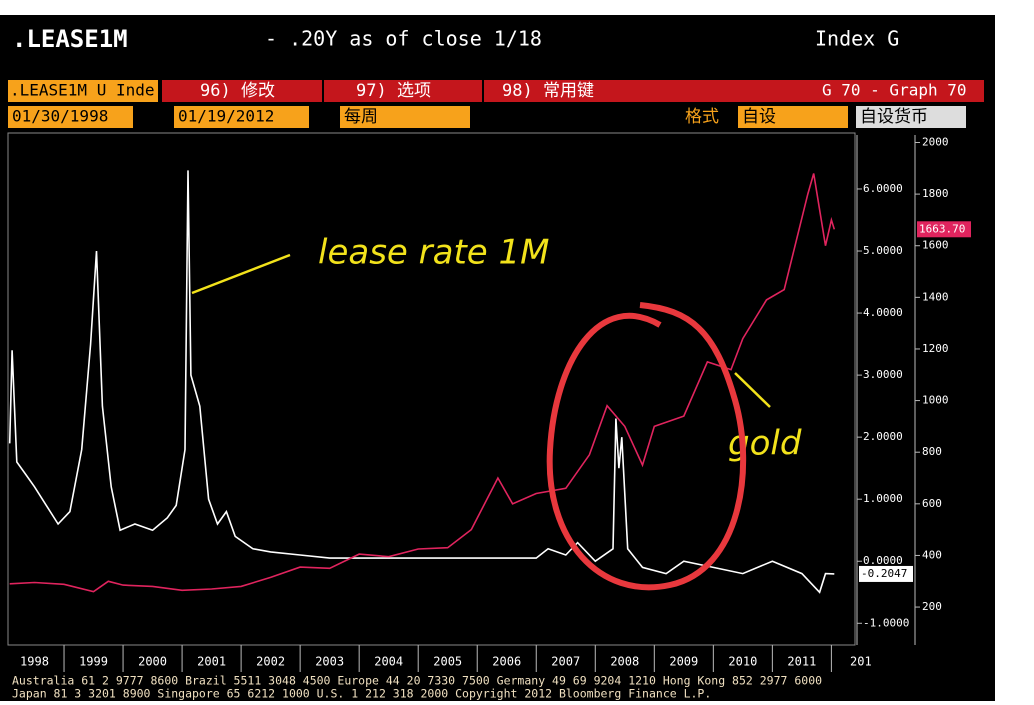 Image resolution: width=1034 pixels, height=705 pixels. I want to click on last-value-label: 1663.70, so click(942, 228).